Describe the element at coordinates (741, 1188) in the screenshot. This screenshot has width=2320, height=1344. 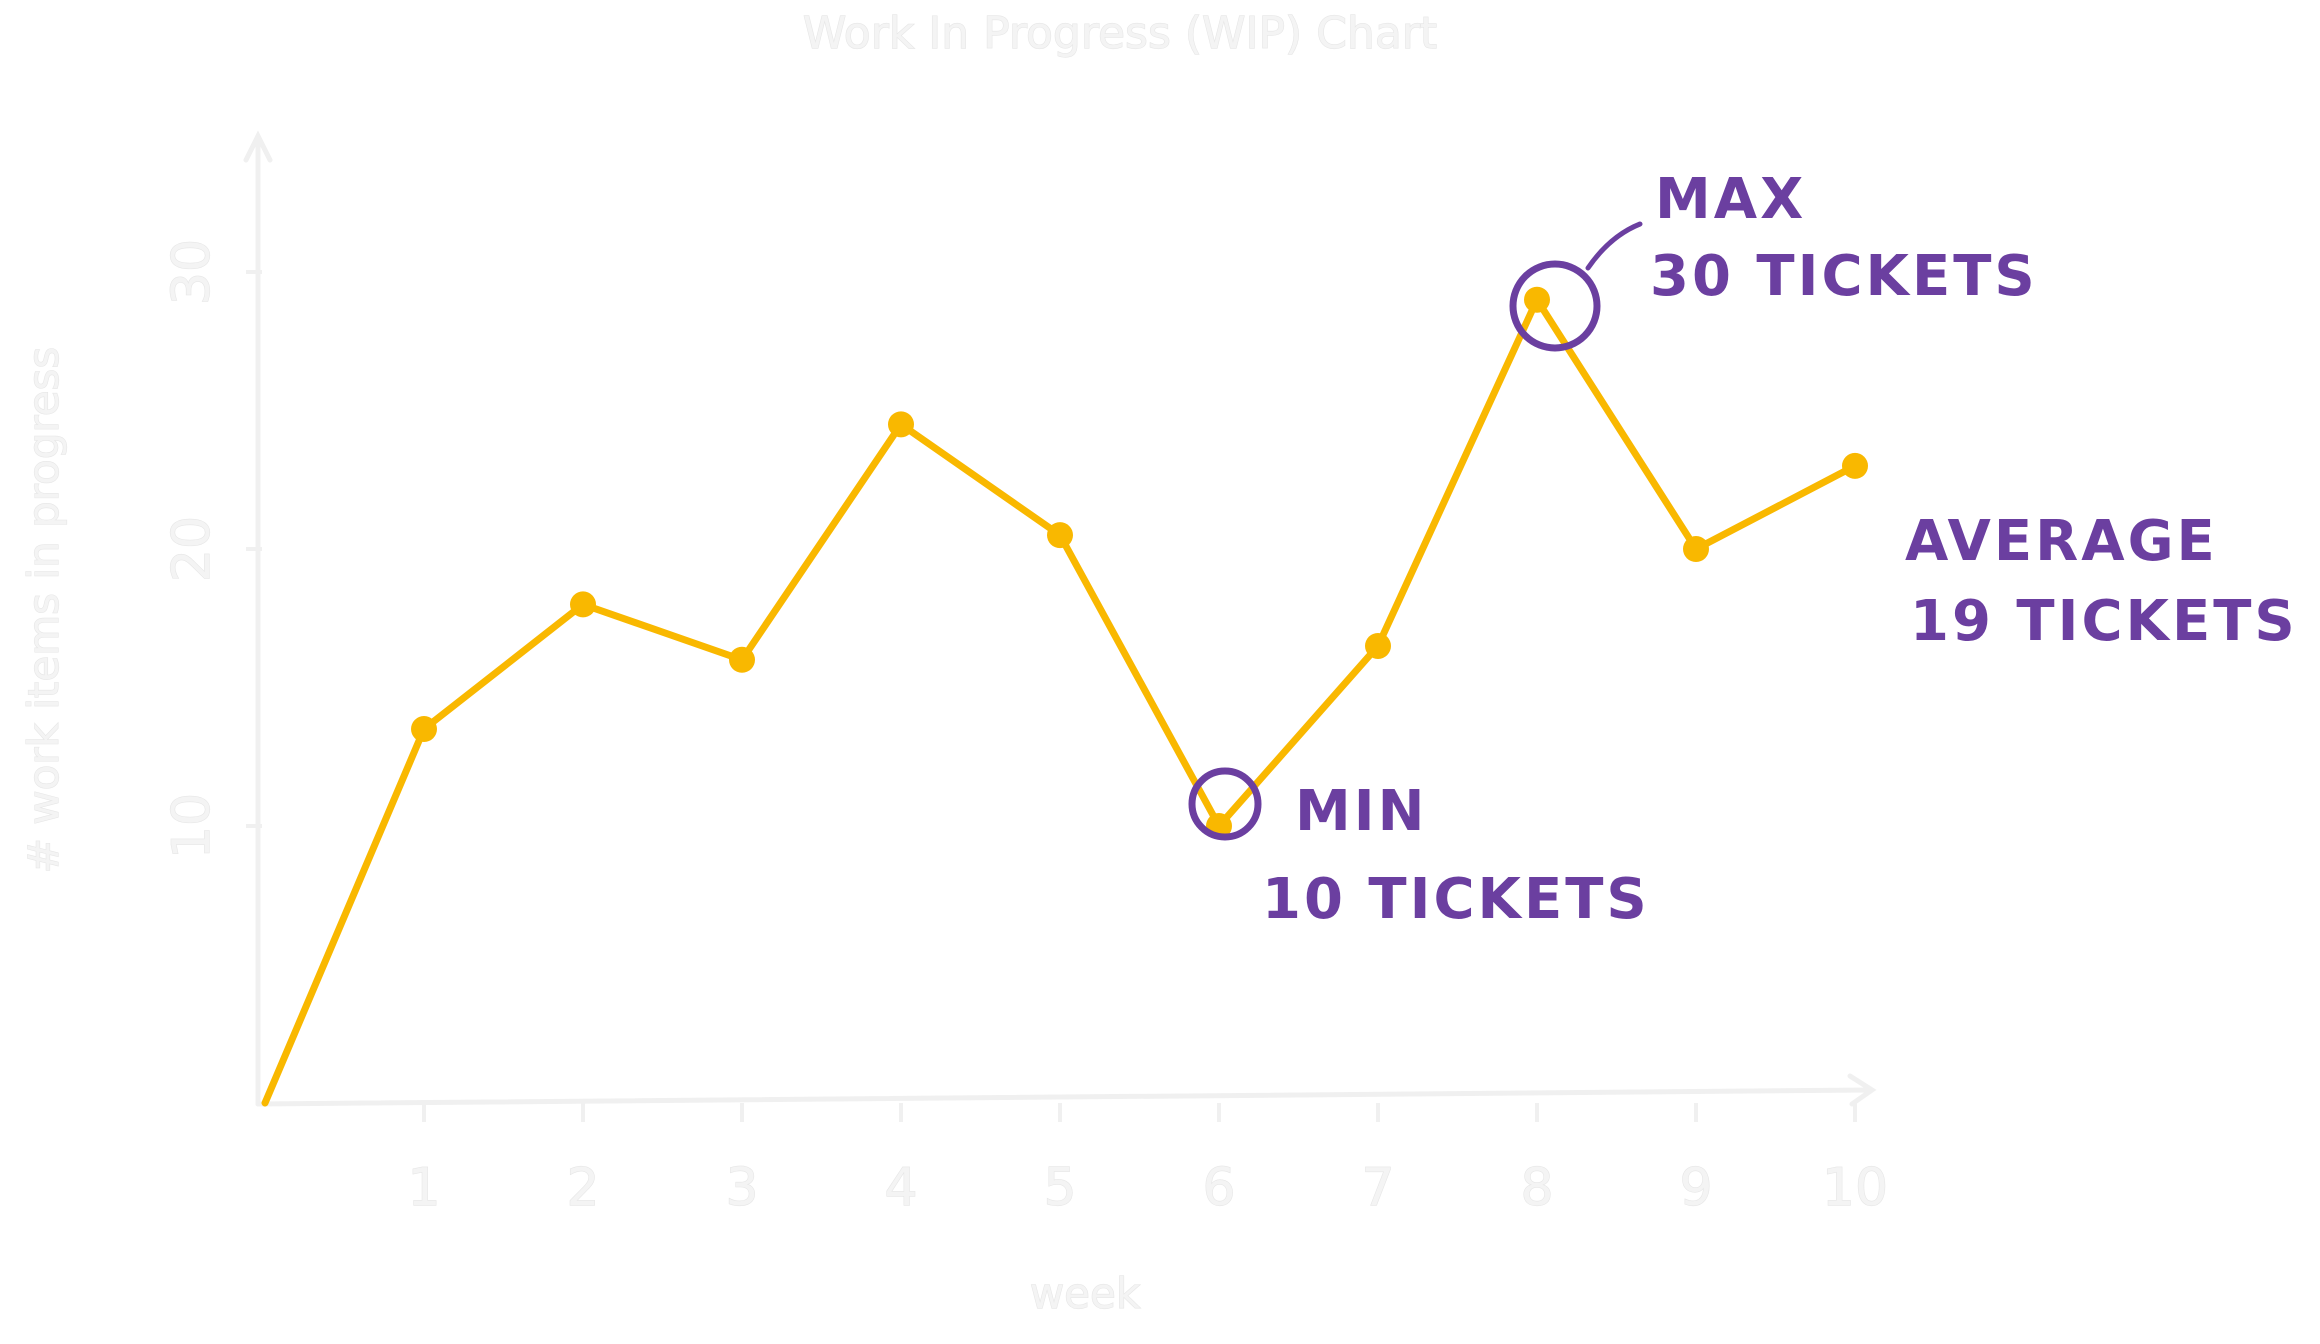
I see `x-tick-label: 3` at that location.